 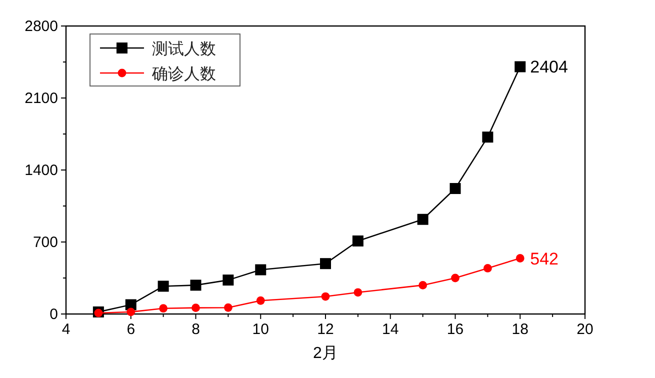 I want to click on x-tick-label: 8, so click(x=196, y=329).